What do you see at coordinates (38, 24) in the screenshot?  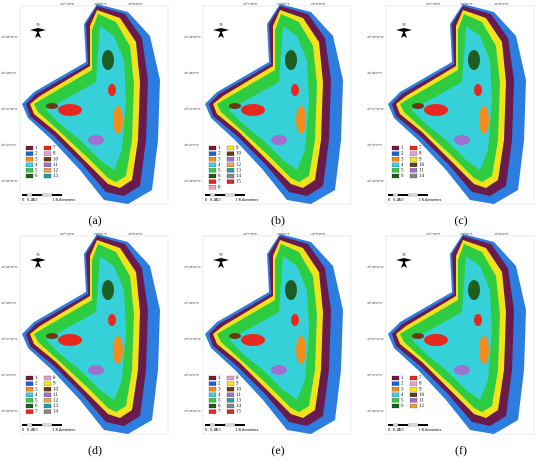 I see `north-label: N` at bounding box center [38, 24].